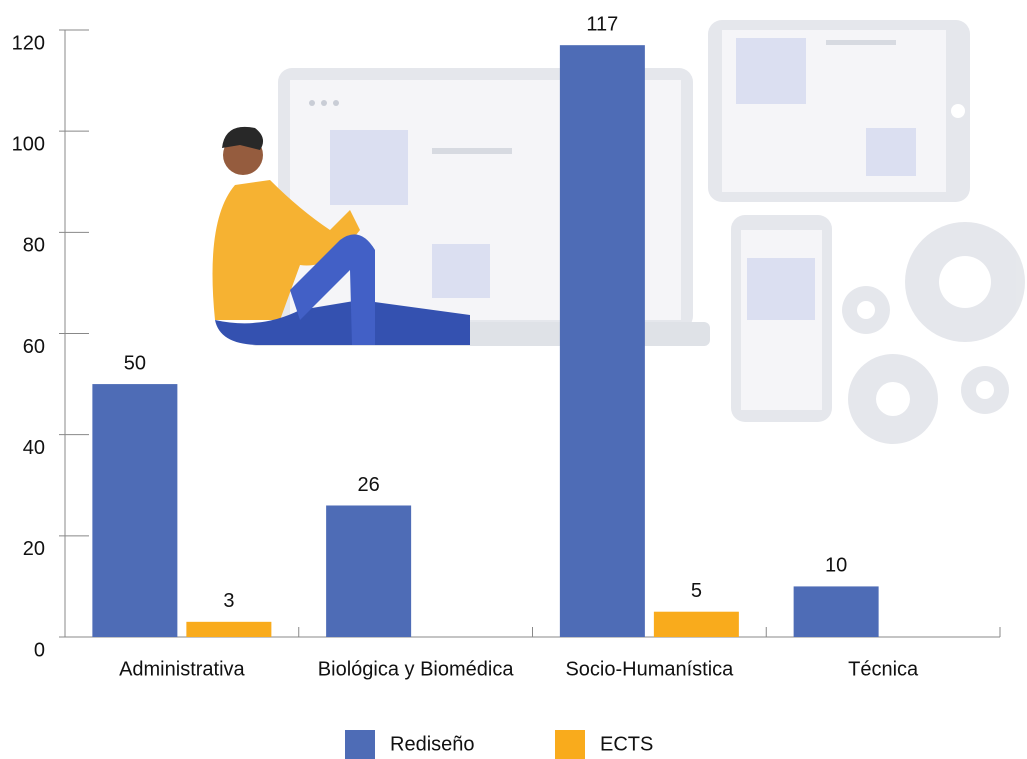  I want to click on value-label: 5, so click(696, 591).